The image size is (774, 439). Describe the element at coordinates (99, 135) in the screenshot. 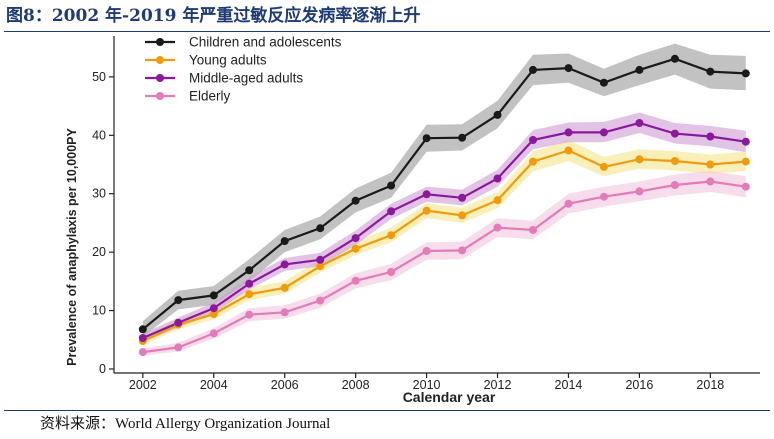

I see `y-tick-label-40: 40` at that location.